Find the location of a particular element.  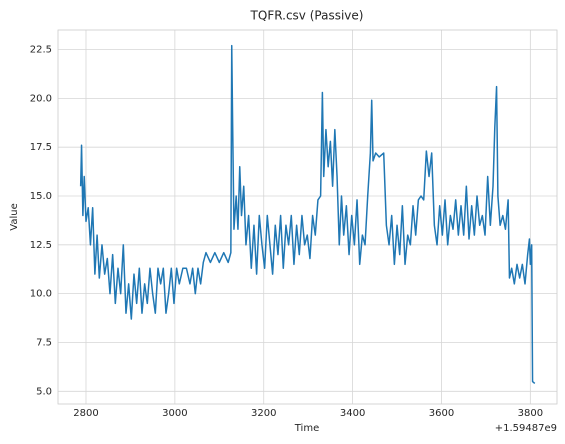

x-tick-label: 3400 is located at coordinates (352, 413).